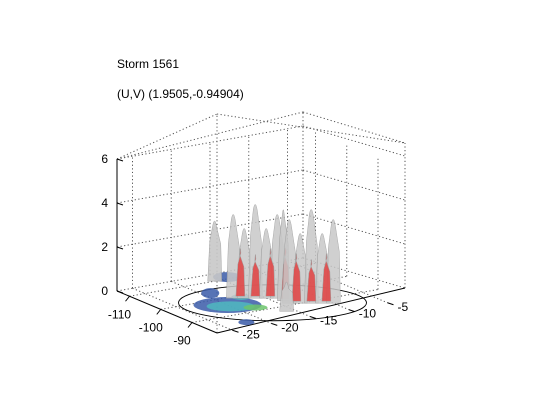  What do you see at coordinates (252, 334) in the screenshot?
I see `y-tick-label: -25` at bounding box center [252, 334].